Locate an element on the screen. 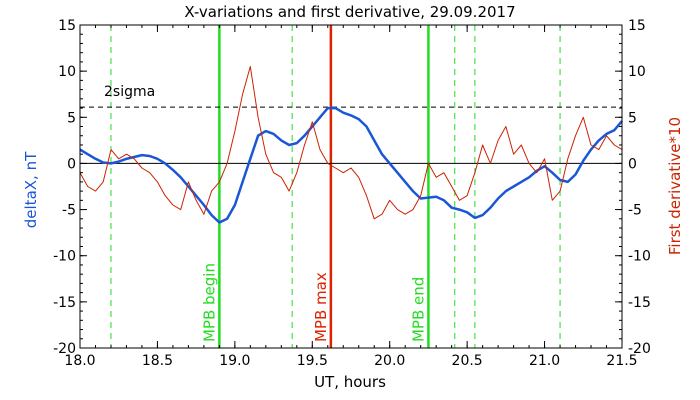 This screenshot has width=700, height=400. y-tick-label-right: 10 is located at coordinates (637, 72).